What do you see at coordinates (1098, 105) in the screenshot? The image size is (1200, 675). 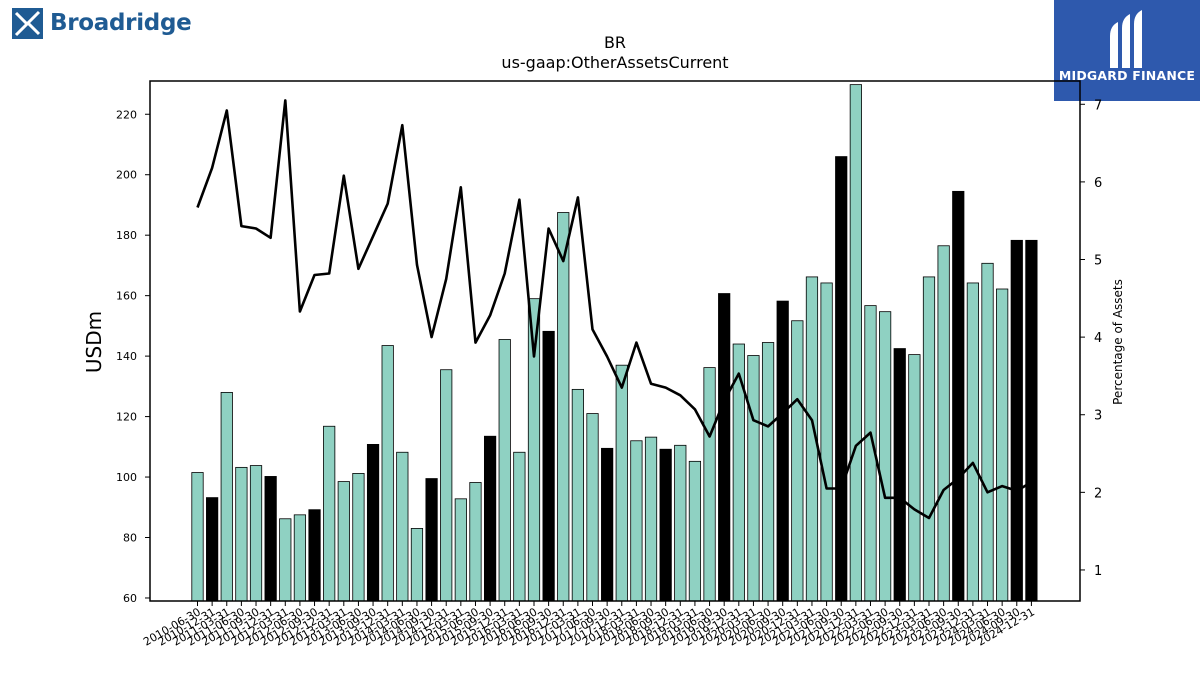 I see `y2-tick-label: 7` at bounding box center [1098, 105].